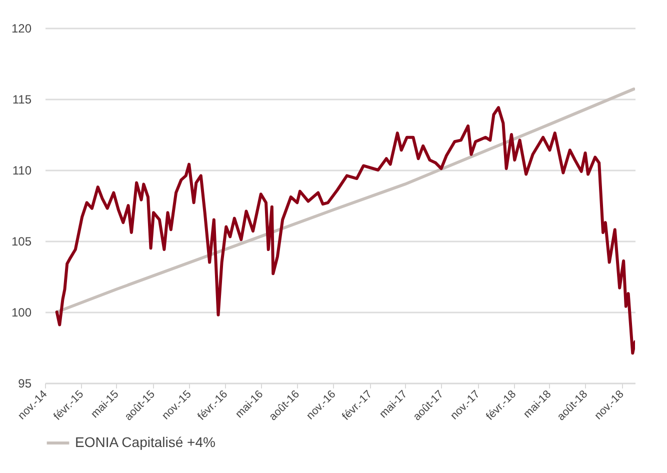 This screenshot has width=667, height=473. I want to click on y-tick-label: 100, so click(21, 313).